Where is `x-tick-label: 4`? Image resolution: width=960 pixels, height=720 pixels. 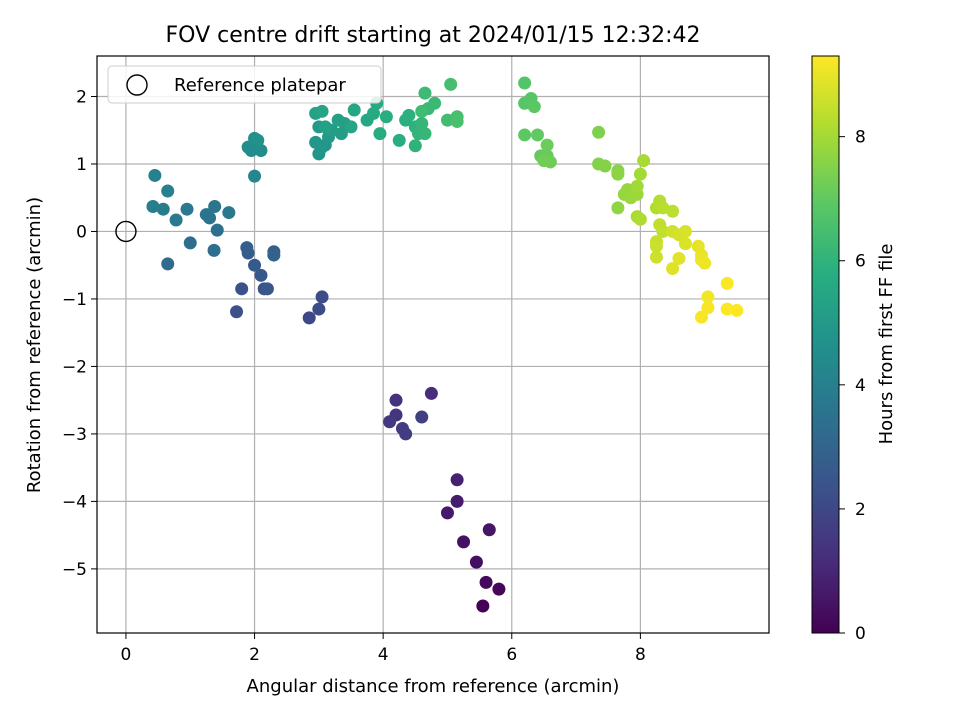 x-tick-label: 4 is located at coordinates (383, 655).